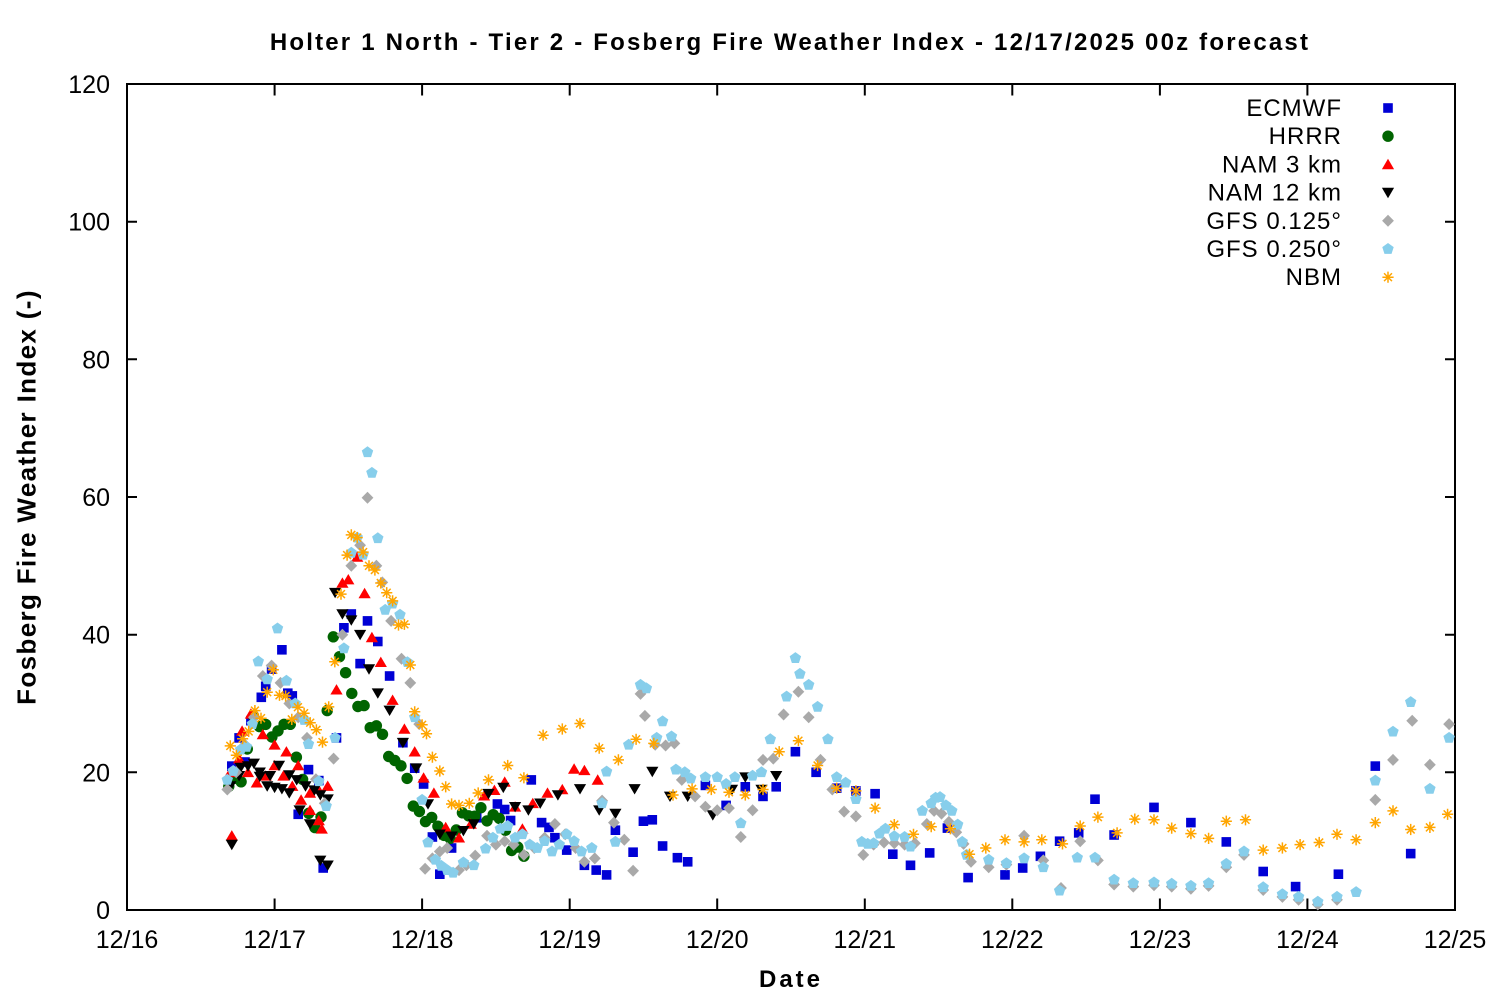  Describe the element at coordinates (865, 940) in the screenshot. I see `svg-text: 12/21` at that location.